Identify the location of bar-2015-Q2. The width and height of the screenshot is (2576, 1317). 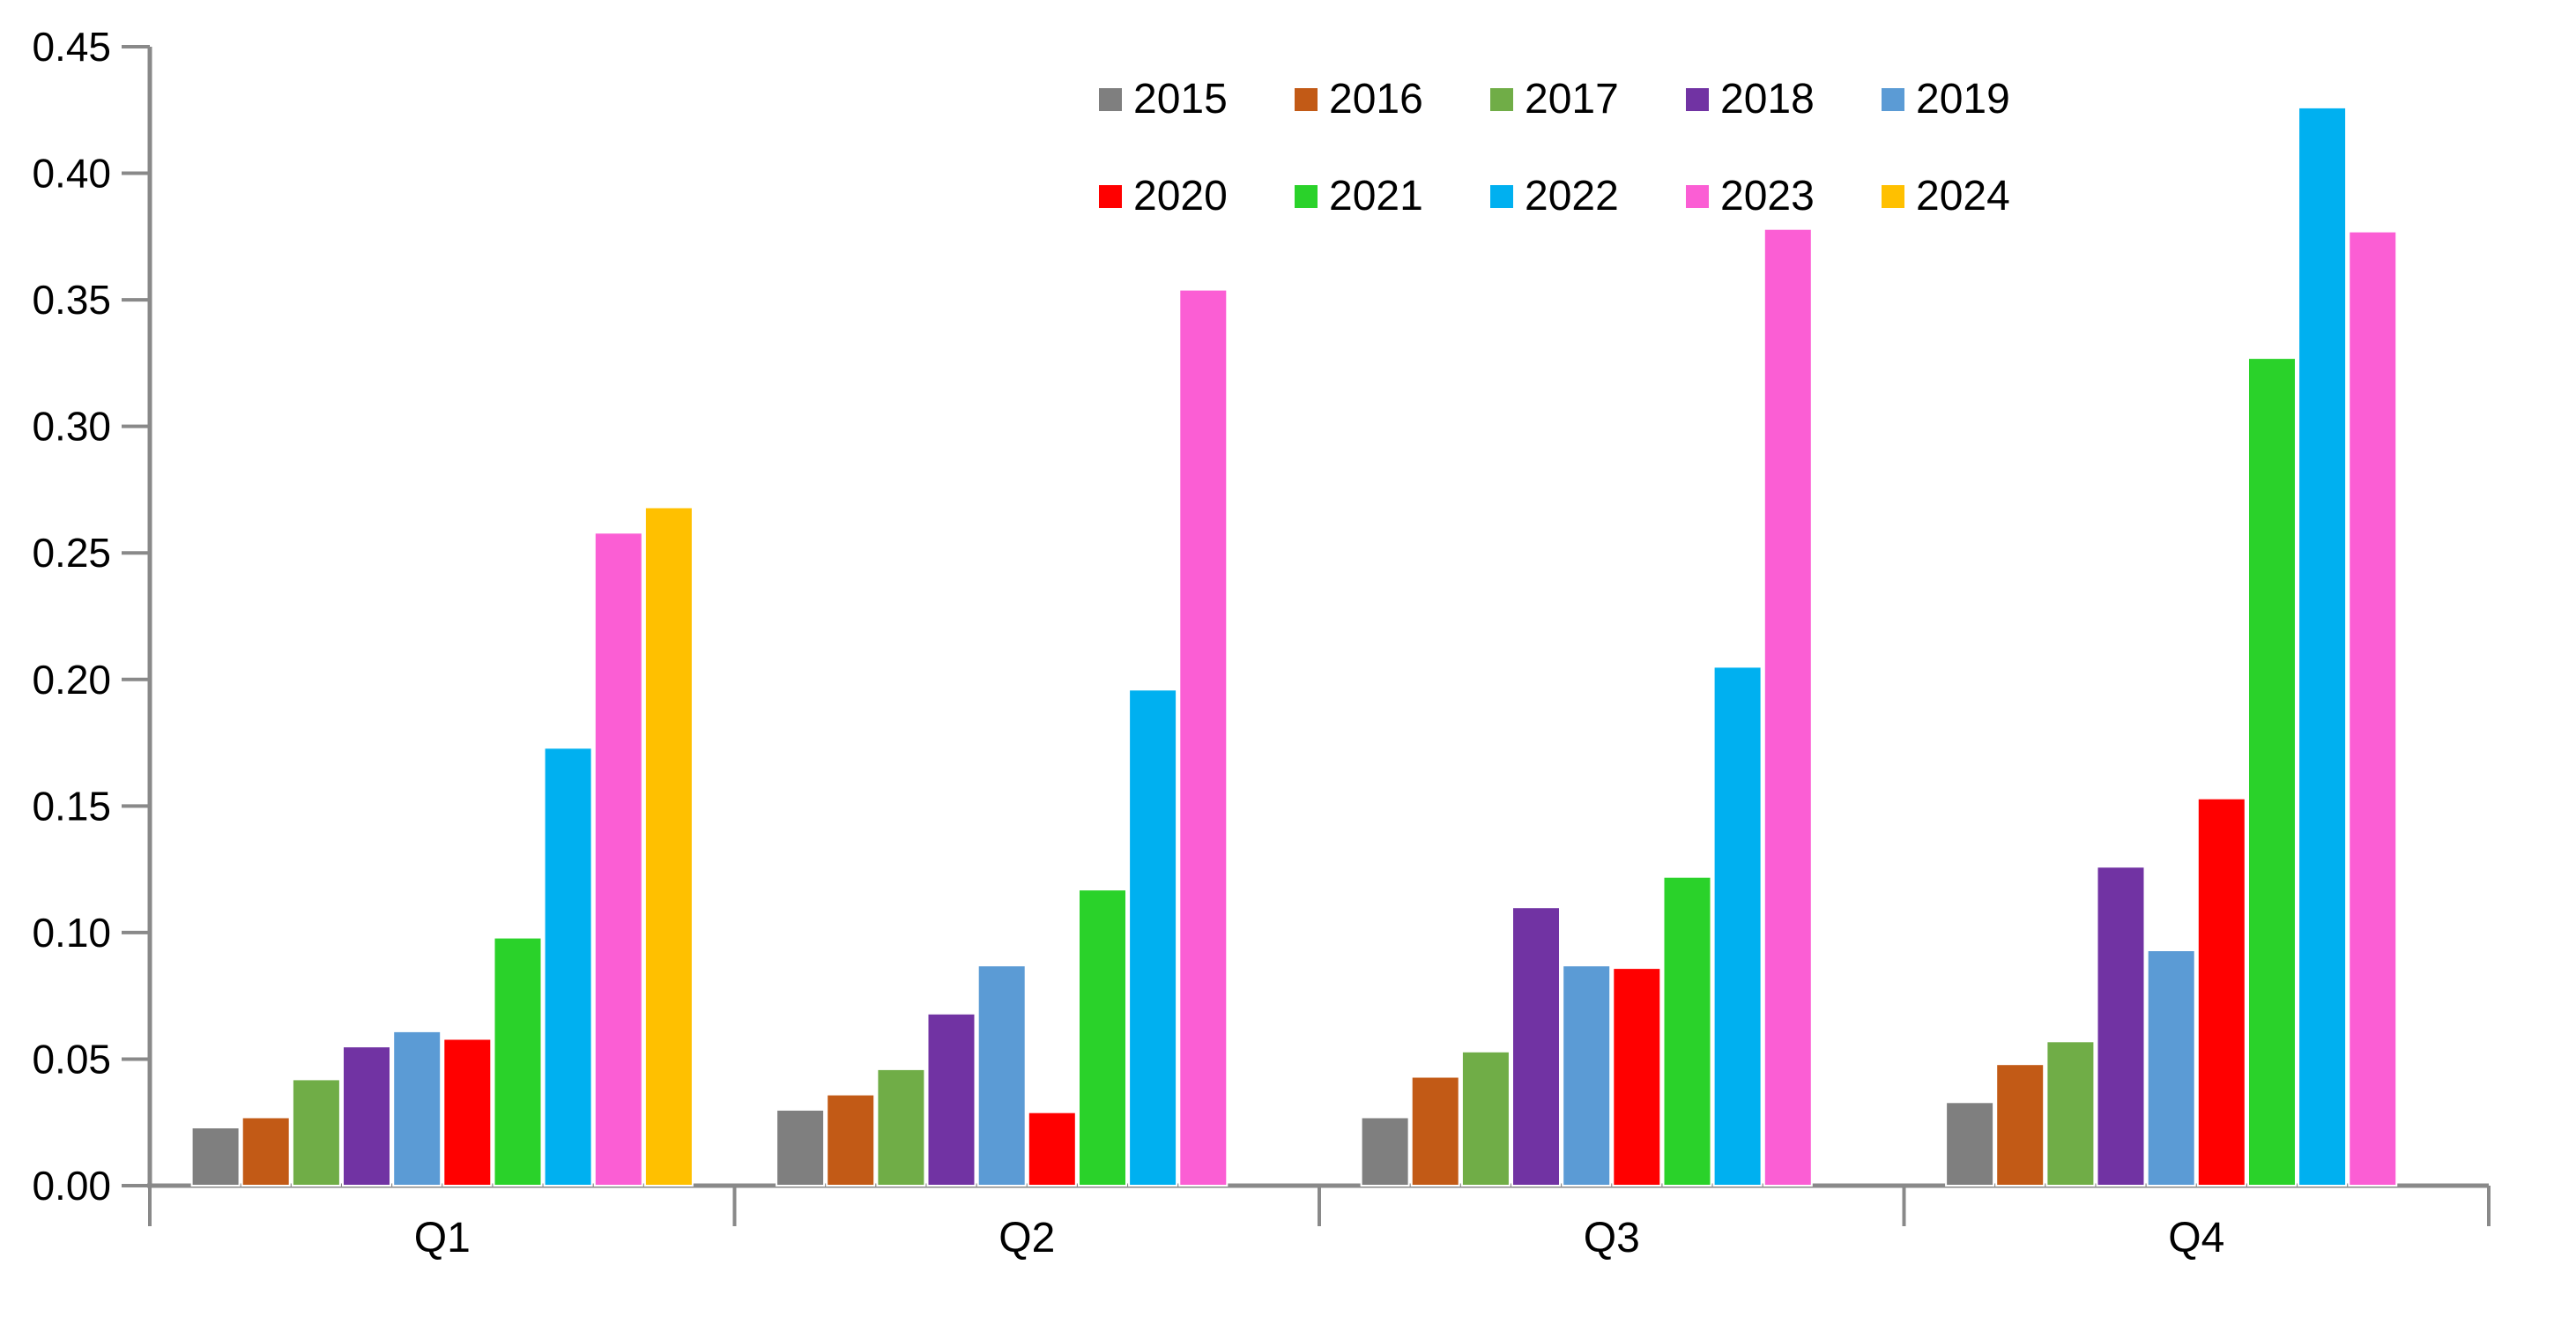
(801, 1147).